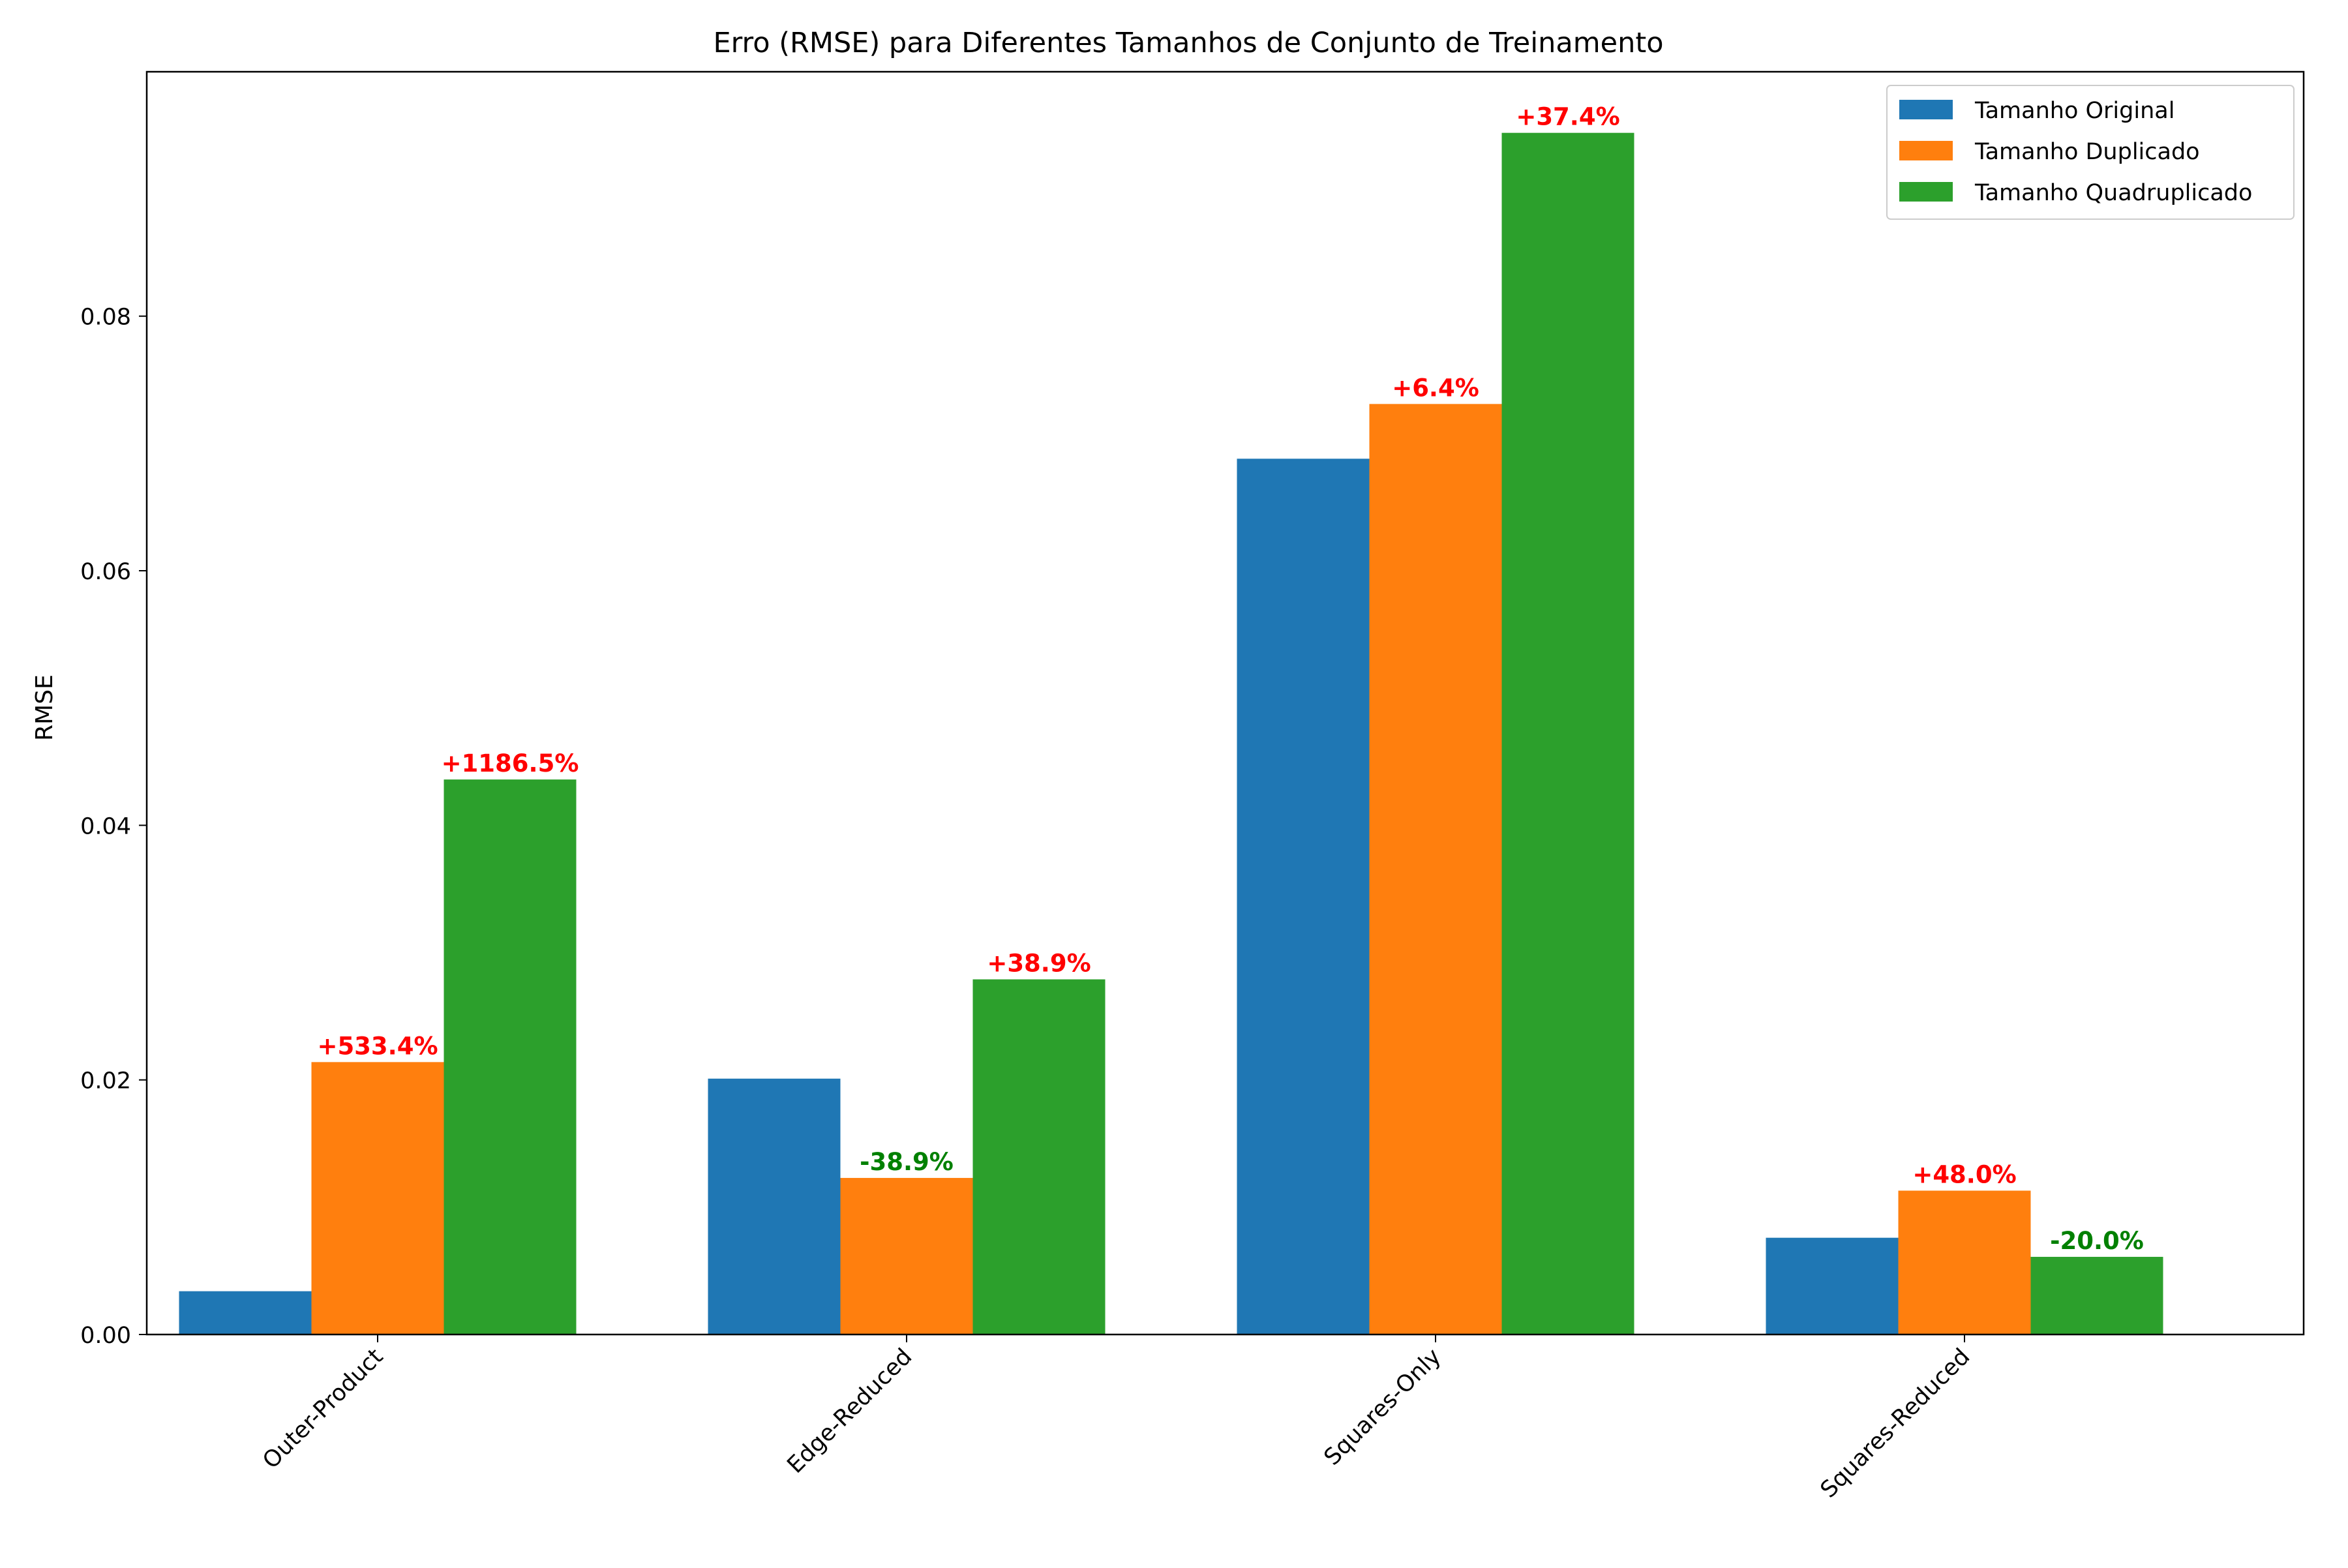  Describe the element at coordinates (2113, 193) in the screenshot. I see `legend-label: Tamanho Quadruplicado` at that location.